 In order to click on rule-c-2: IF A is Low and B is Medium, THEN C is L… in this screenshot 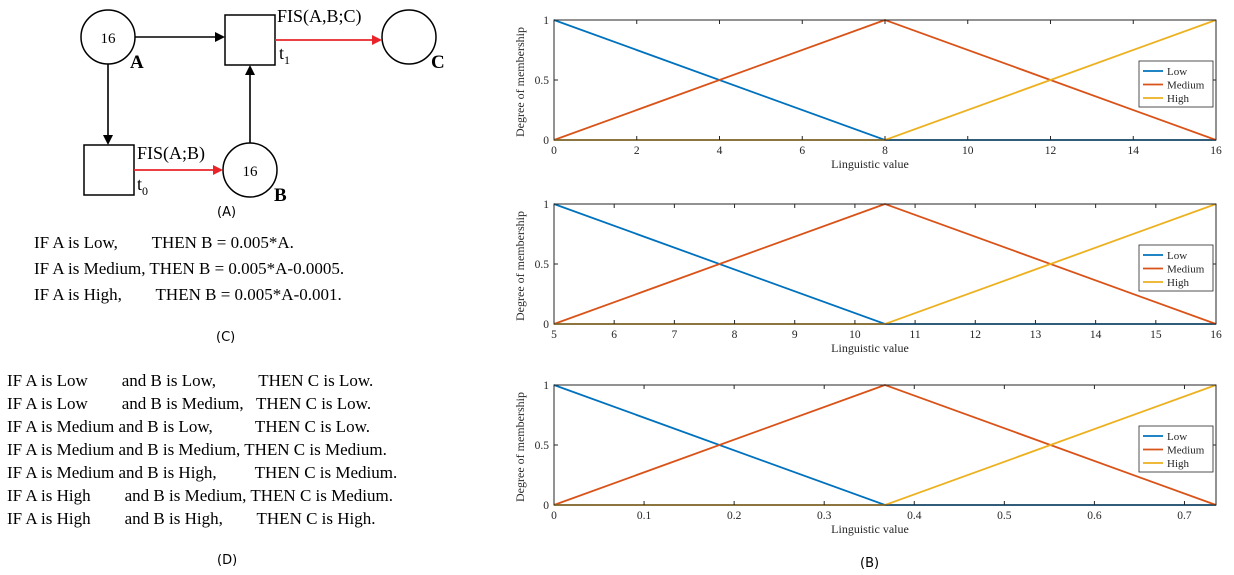, I will do `click(189, 403)`.